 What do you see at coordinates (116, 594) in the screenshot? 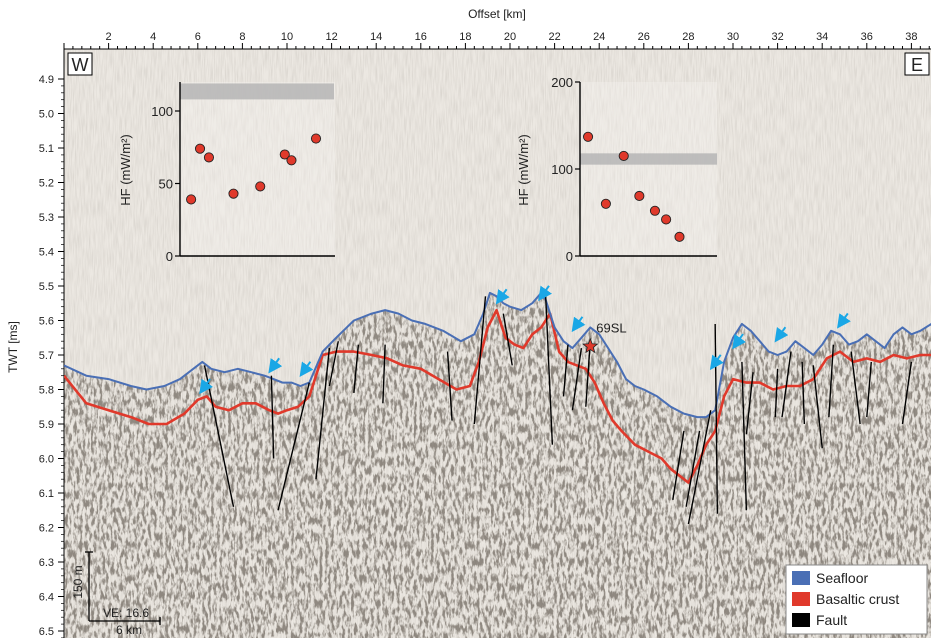
I see `scale-bar: 150 m VE: 16.6 6 km` at bounding box center [116, 594].